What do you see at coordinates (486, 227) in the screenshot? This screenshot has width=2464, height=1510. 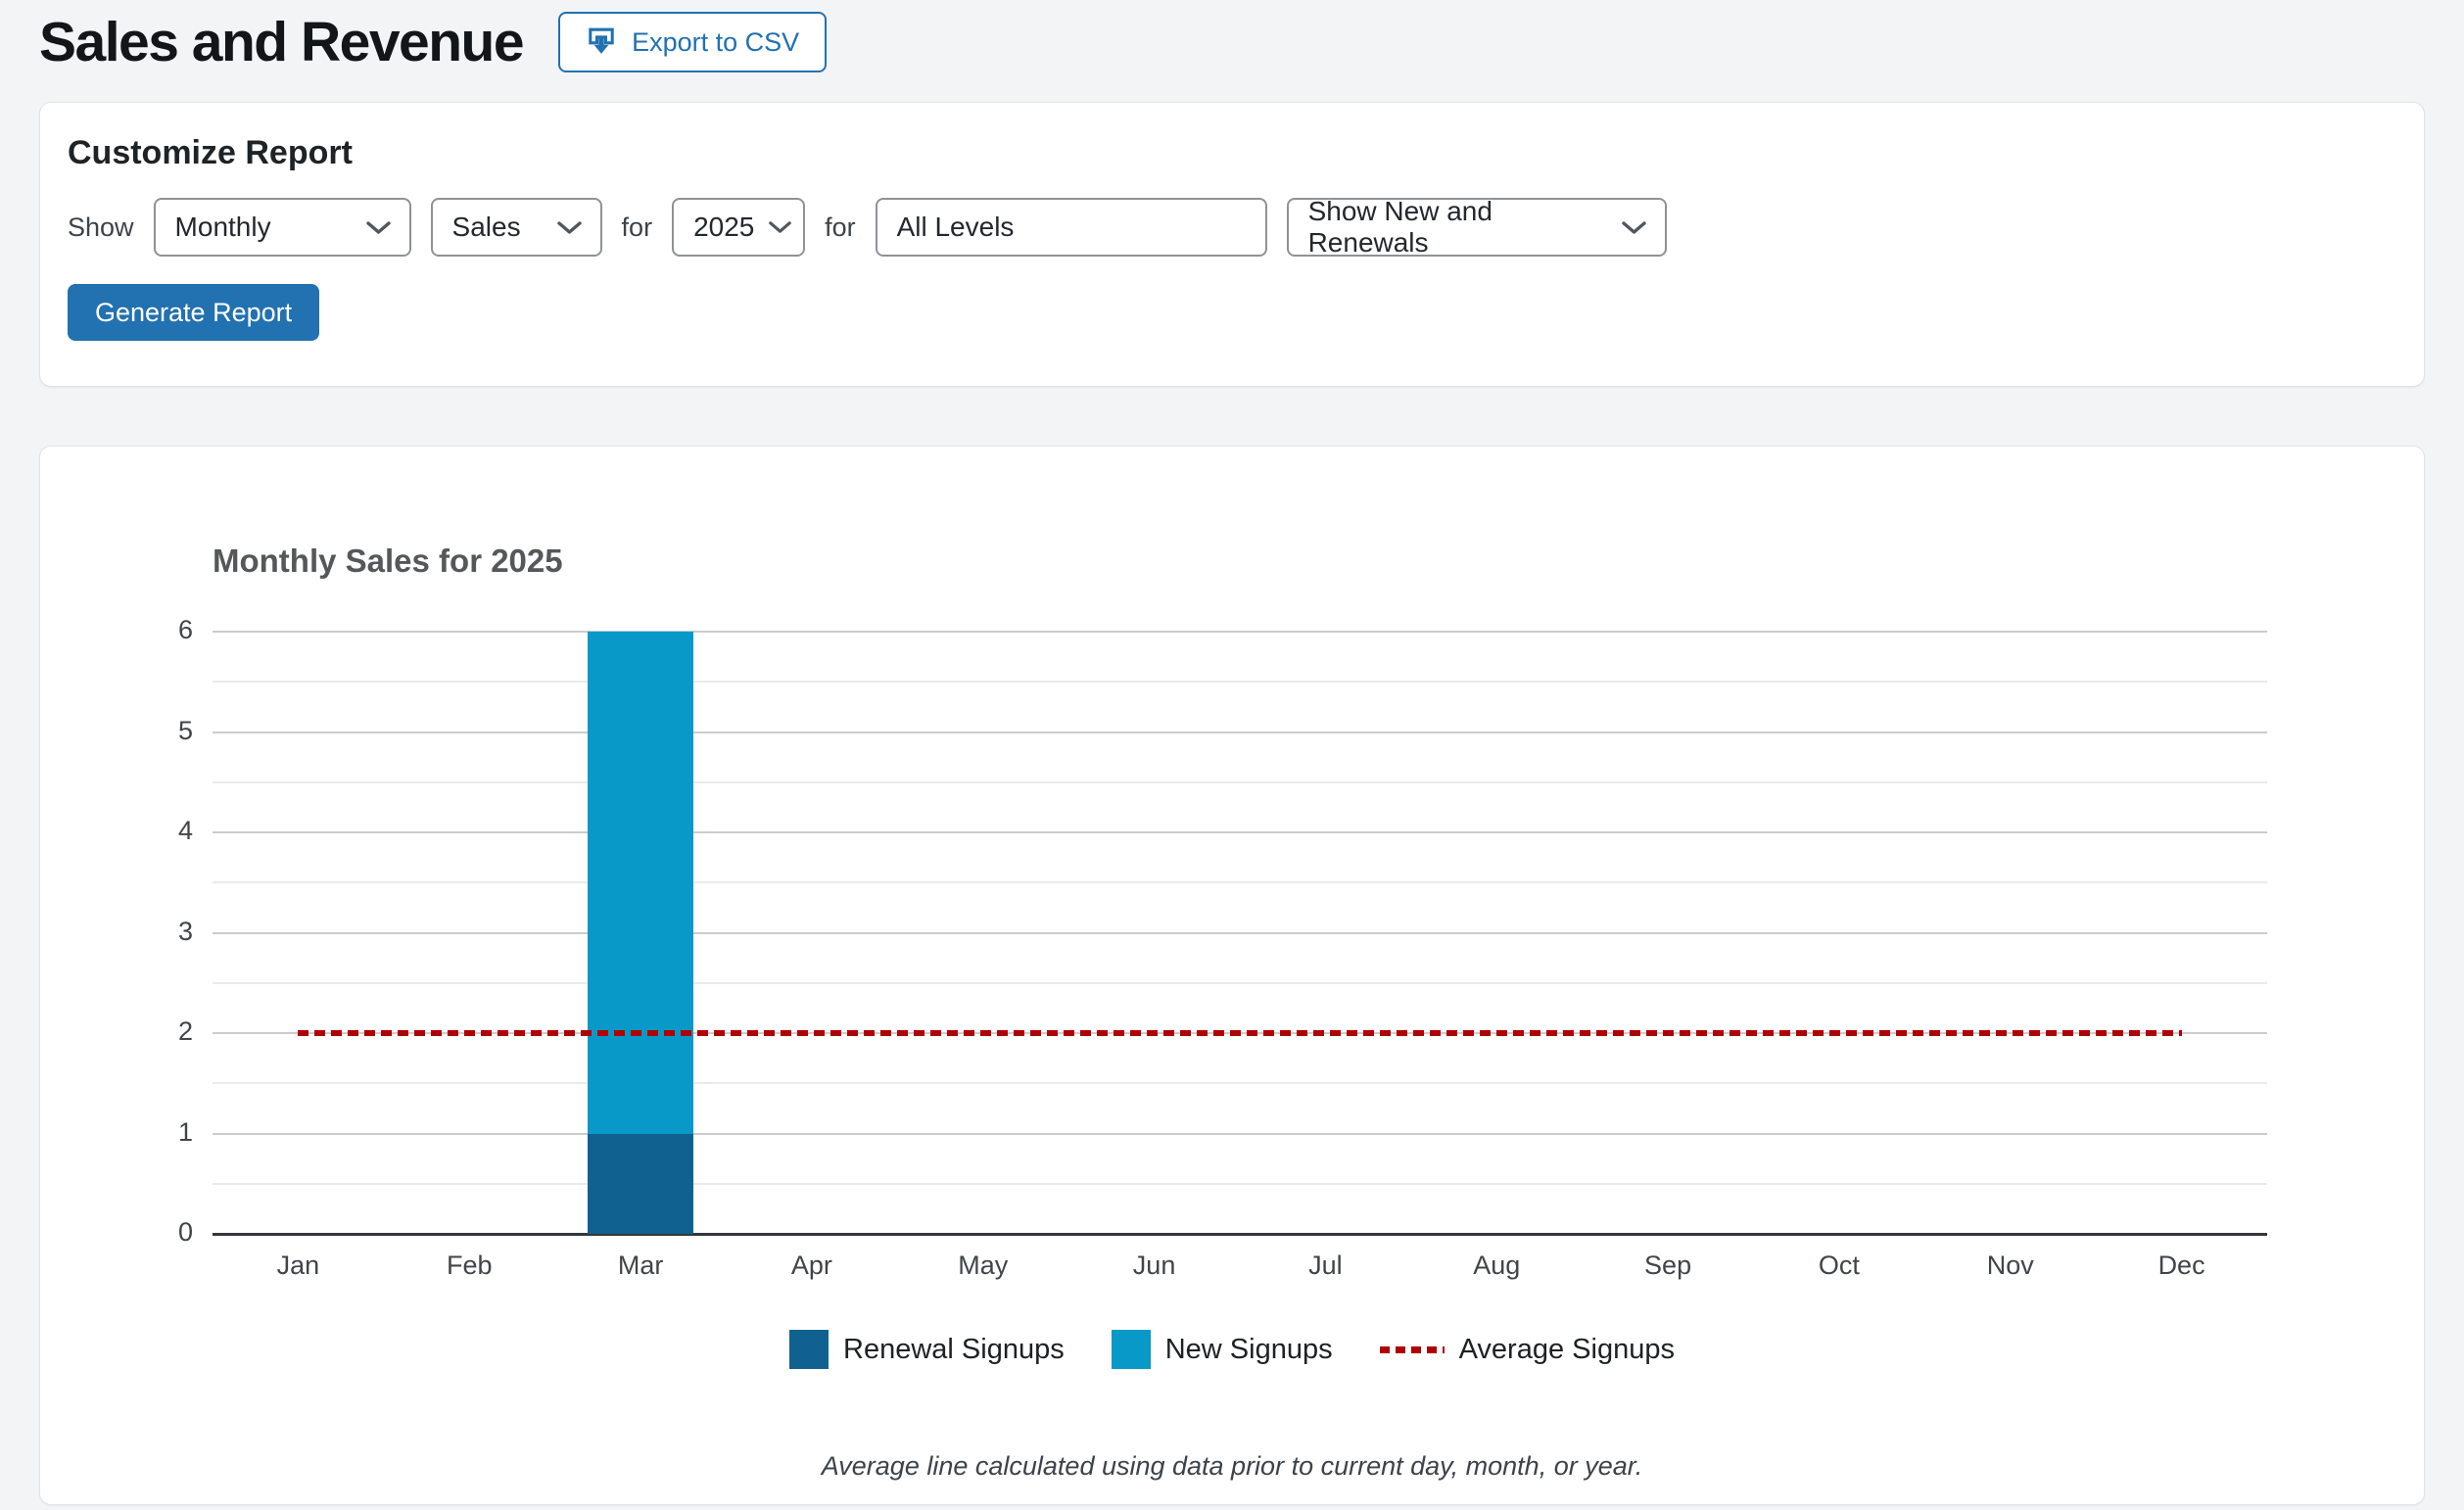 I see `report-type-select-value: Sales` at bounding box center [486, 227].